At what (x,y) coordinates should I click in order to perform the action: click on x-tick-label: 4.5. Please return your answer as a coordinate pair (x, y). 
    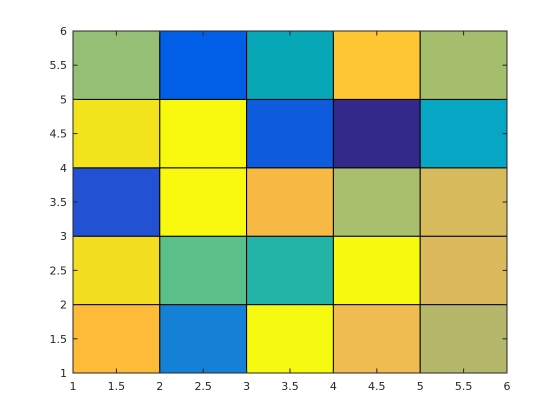
    Looking at the image, I should click on (377, 386).